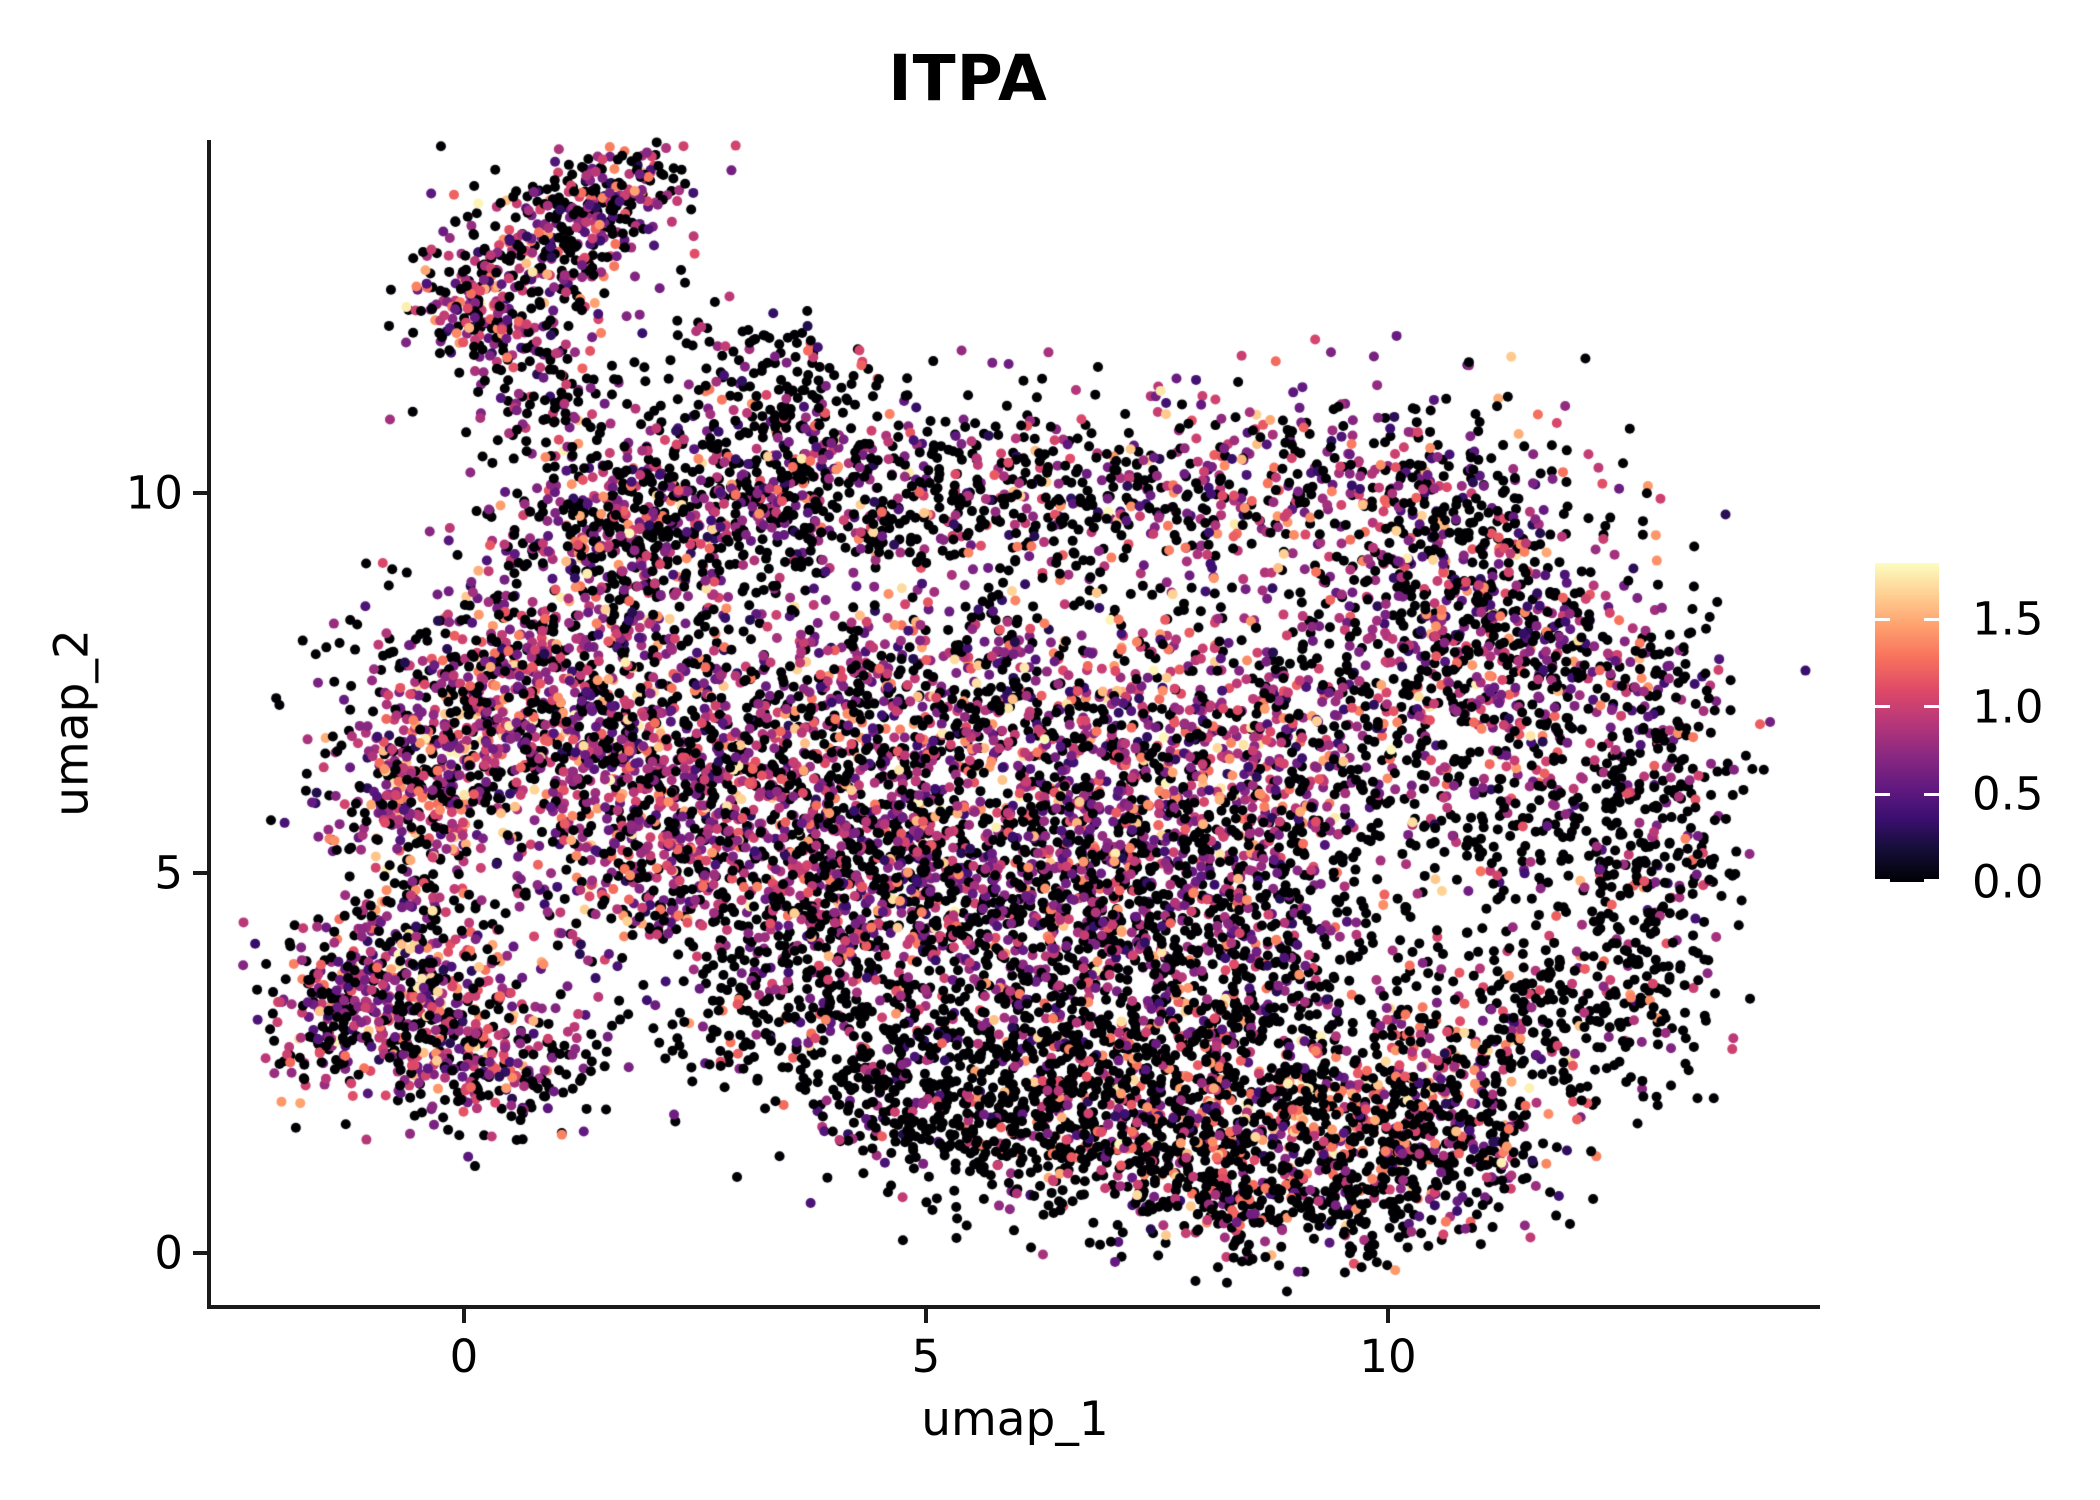 The height and width of the screenshot is (1500, 2100). What do you see at coordinates (1388, 1356) in the screenshot?
I see `x-tick-label: 10` at bounding box center [1388, 1356].